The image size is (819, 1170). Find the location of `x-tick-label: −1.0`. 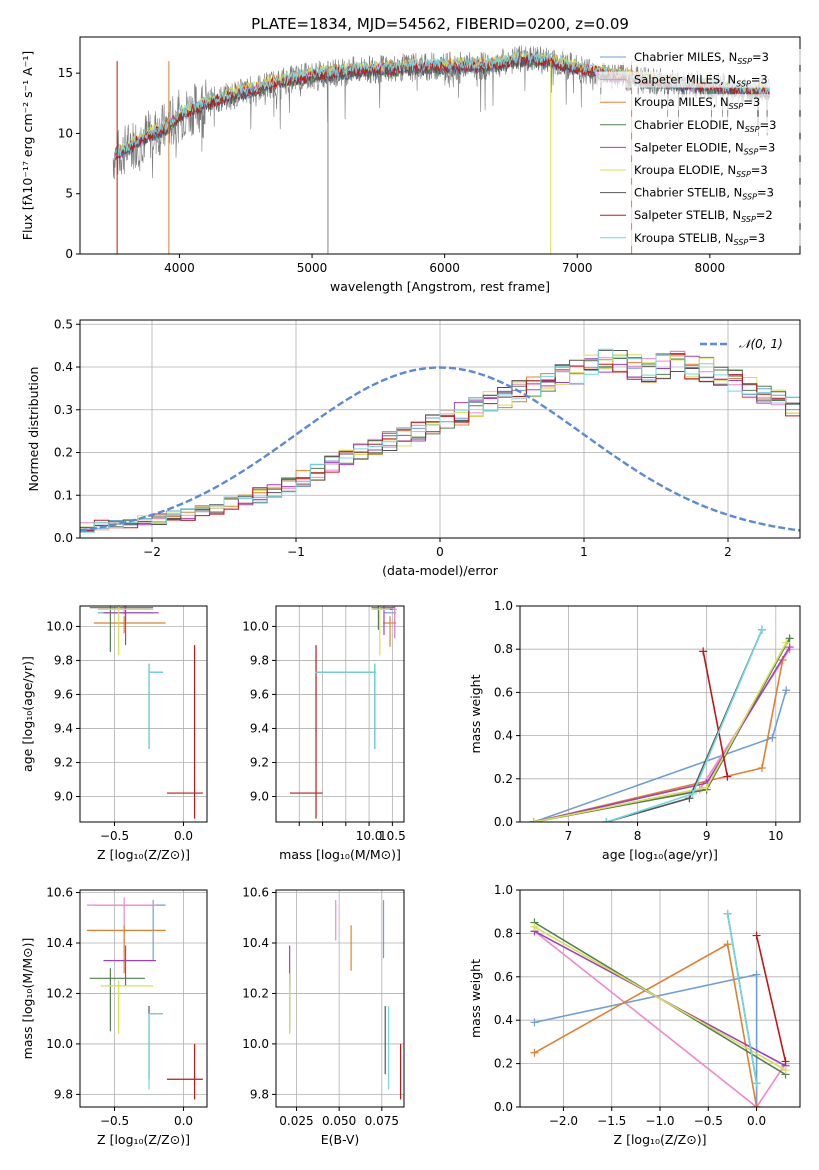

x-tick-label: −1.0 is located at coordinates (659, 1121).